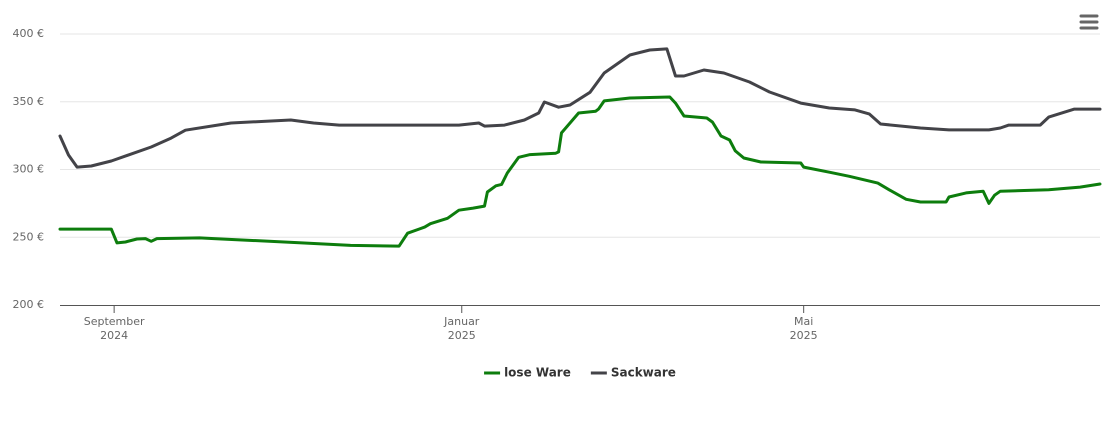 The width and height of the screenshot is (1110, 423). Describe the element at coordinates (29, 236) in the screenshot. I see `y-tick-label: 250 €` at that location.